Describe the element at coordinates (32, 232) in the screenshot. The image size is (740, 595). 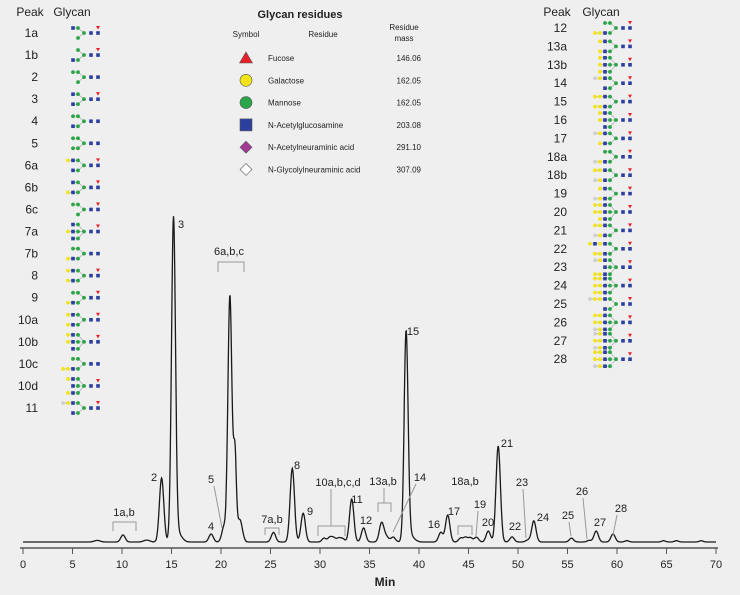
I see `peak-id: 7a` at that location.